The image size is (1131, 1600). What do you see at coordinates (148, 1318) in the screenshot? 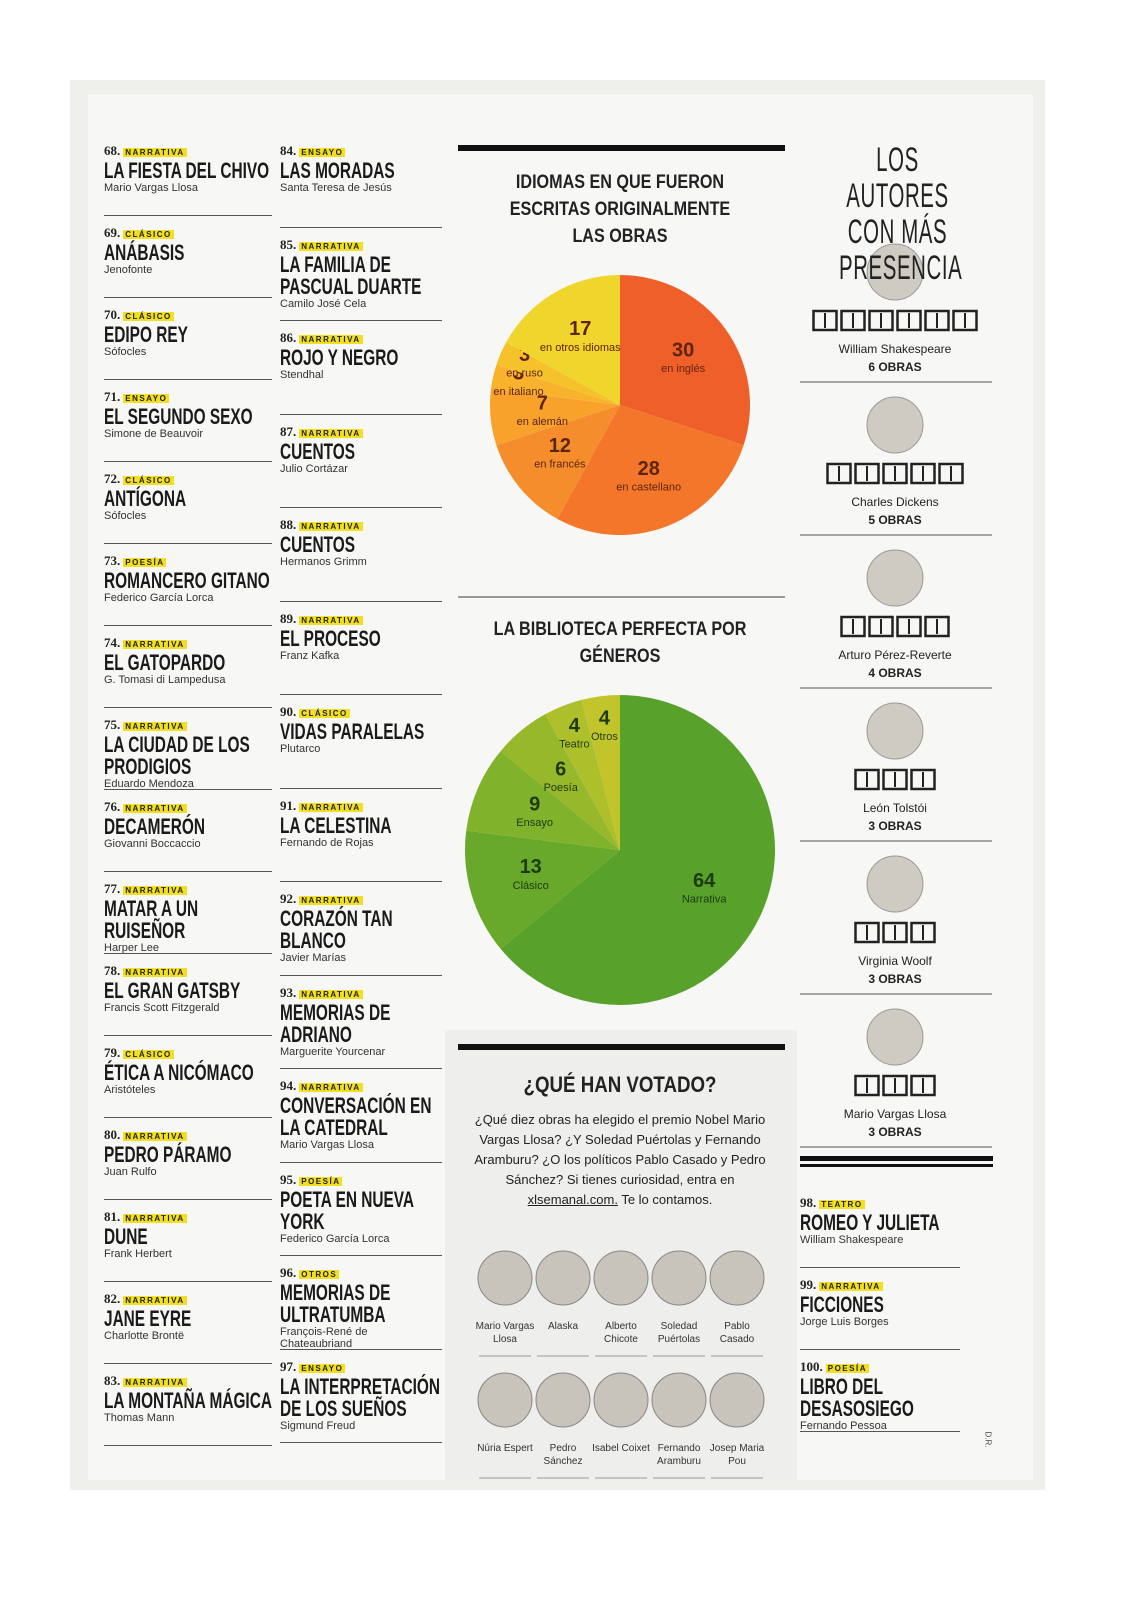
I see `entry-title: JANE EYRE` at bounding box center [148, 1318].